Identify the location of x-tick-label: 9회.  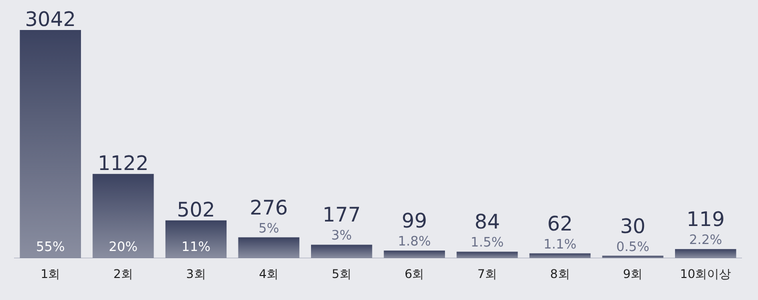
(632, 274).